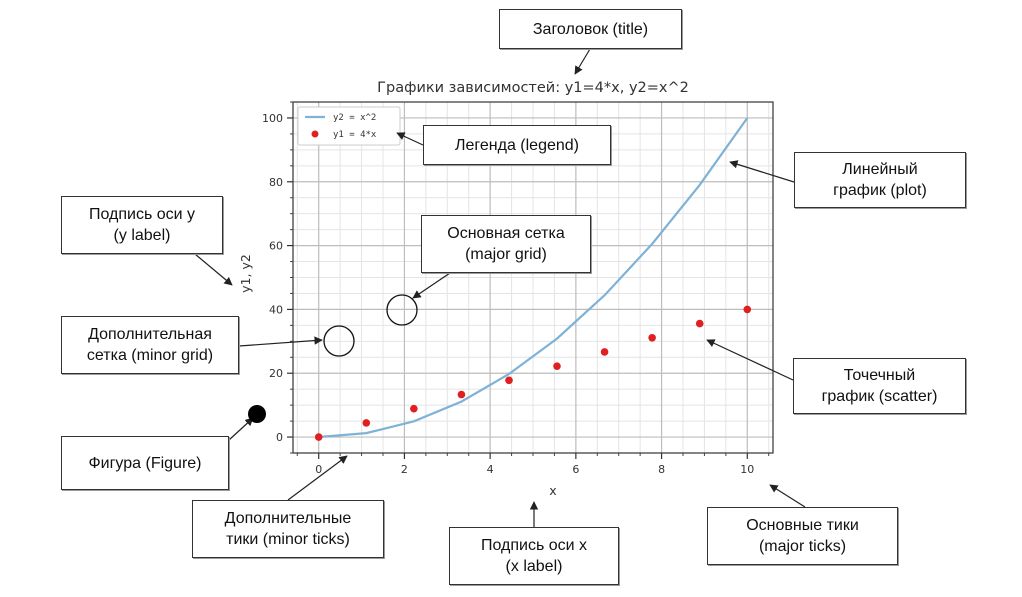  I want to click on arrow-major-ticks, so click(787, 496).